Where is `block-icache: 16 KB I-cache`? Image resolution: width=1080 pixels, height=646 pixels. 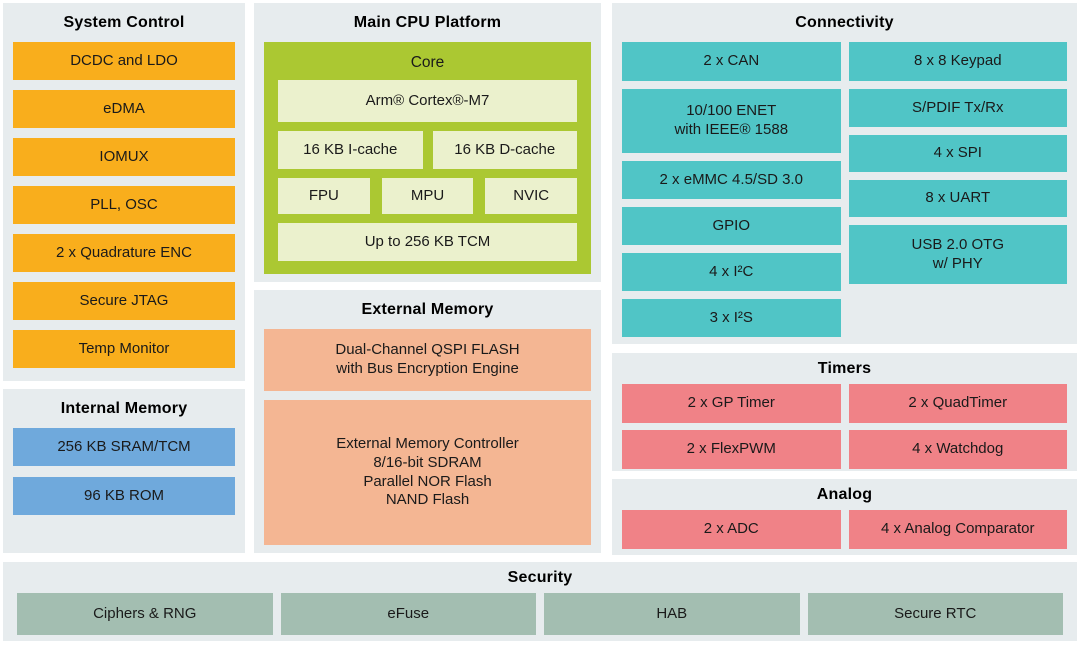 block-icache: 16 KB I-cache is located at coordinates (350, 150).